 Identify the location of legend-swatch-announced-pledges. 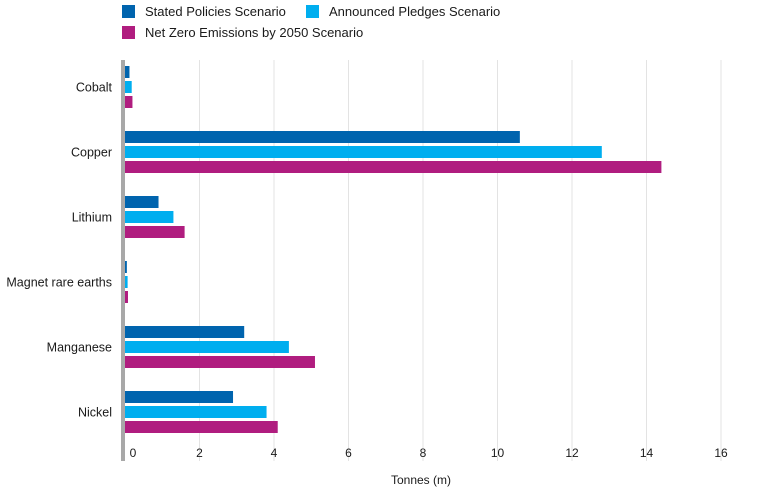
(312, 11).